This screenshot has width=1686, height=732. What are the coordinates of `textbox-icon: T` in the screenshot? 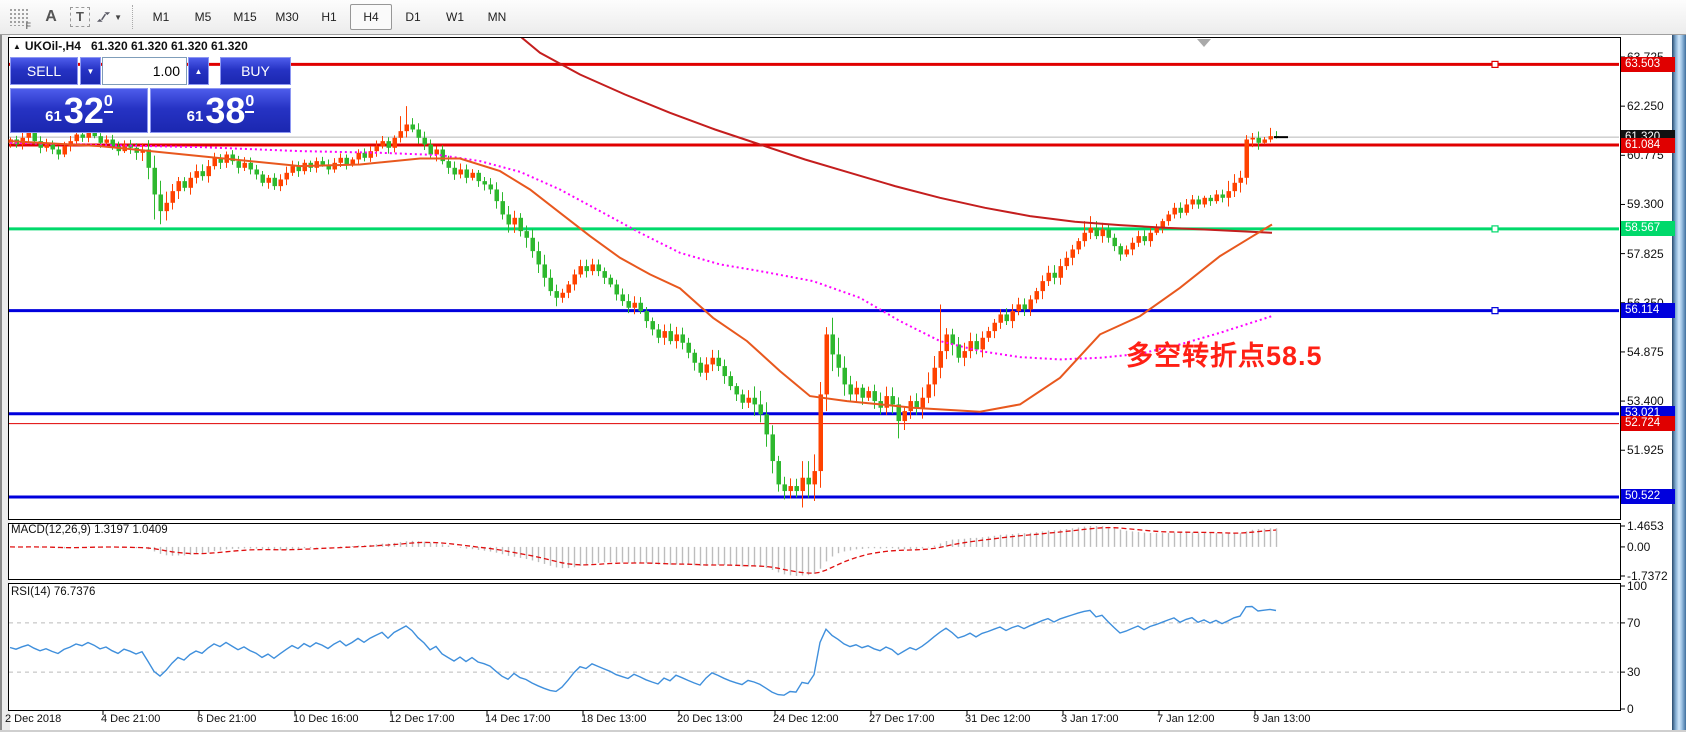 It's located at (80, 17).